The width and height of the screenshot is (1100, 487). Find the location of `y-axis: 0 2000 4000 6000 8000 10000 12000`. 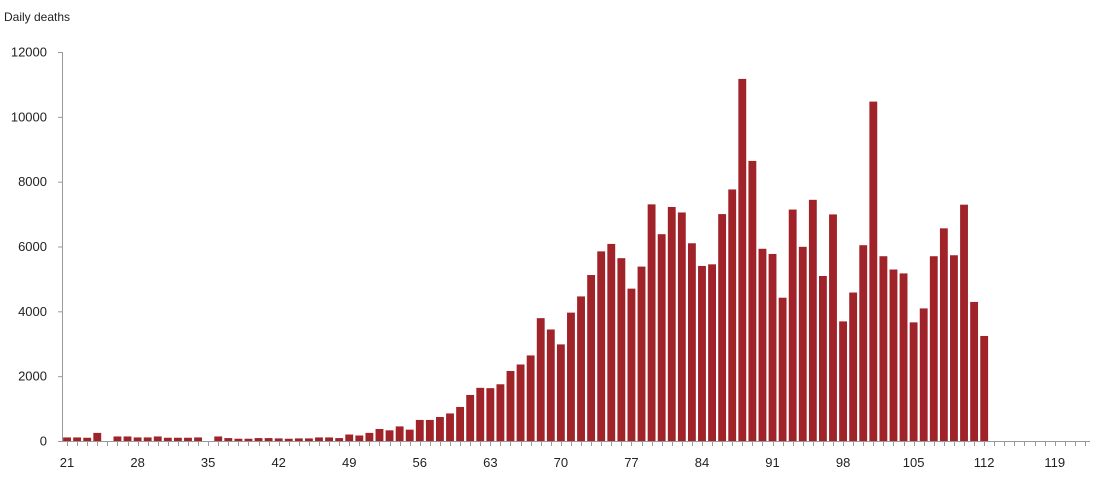

y-axis: 0 2000 4000 6000 8000 10000 12000 is located at coordinates (36, 247).